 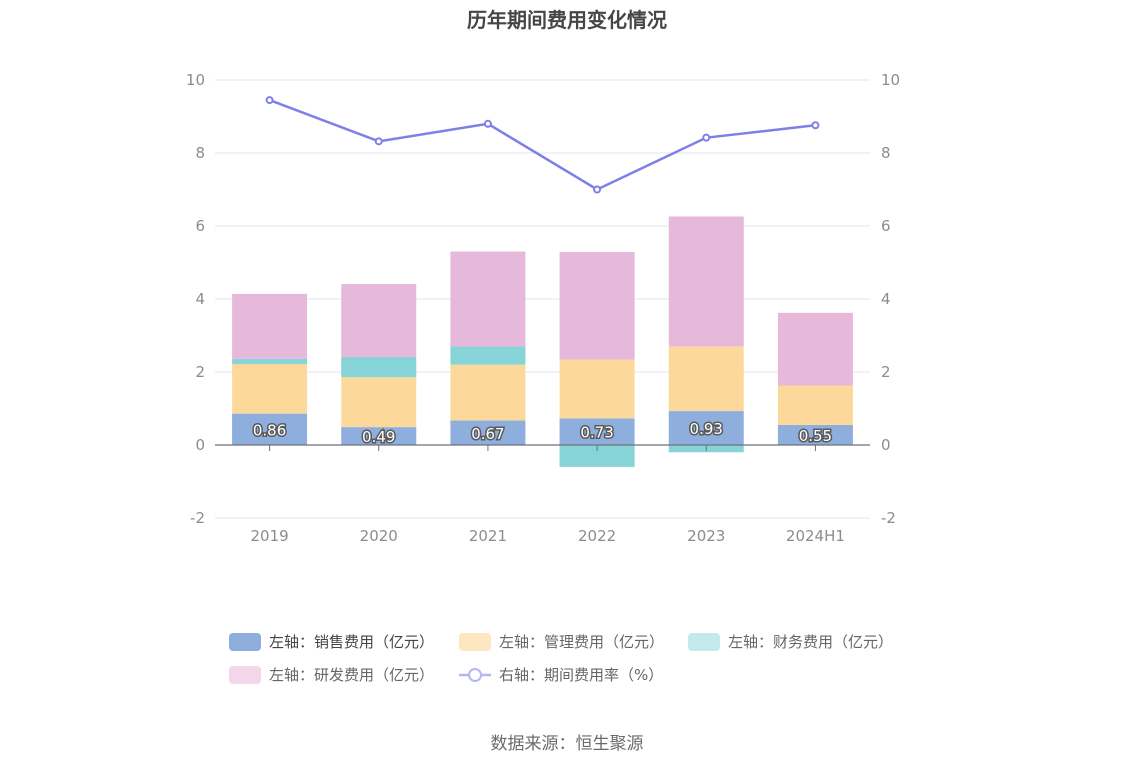 I want to click on legend-label: 左轴：财务费用（亿元）, so click(x=811, y=642).